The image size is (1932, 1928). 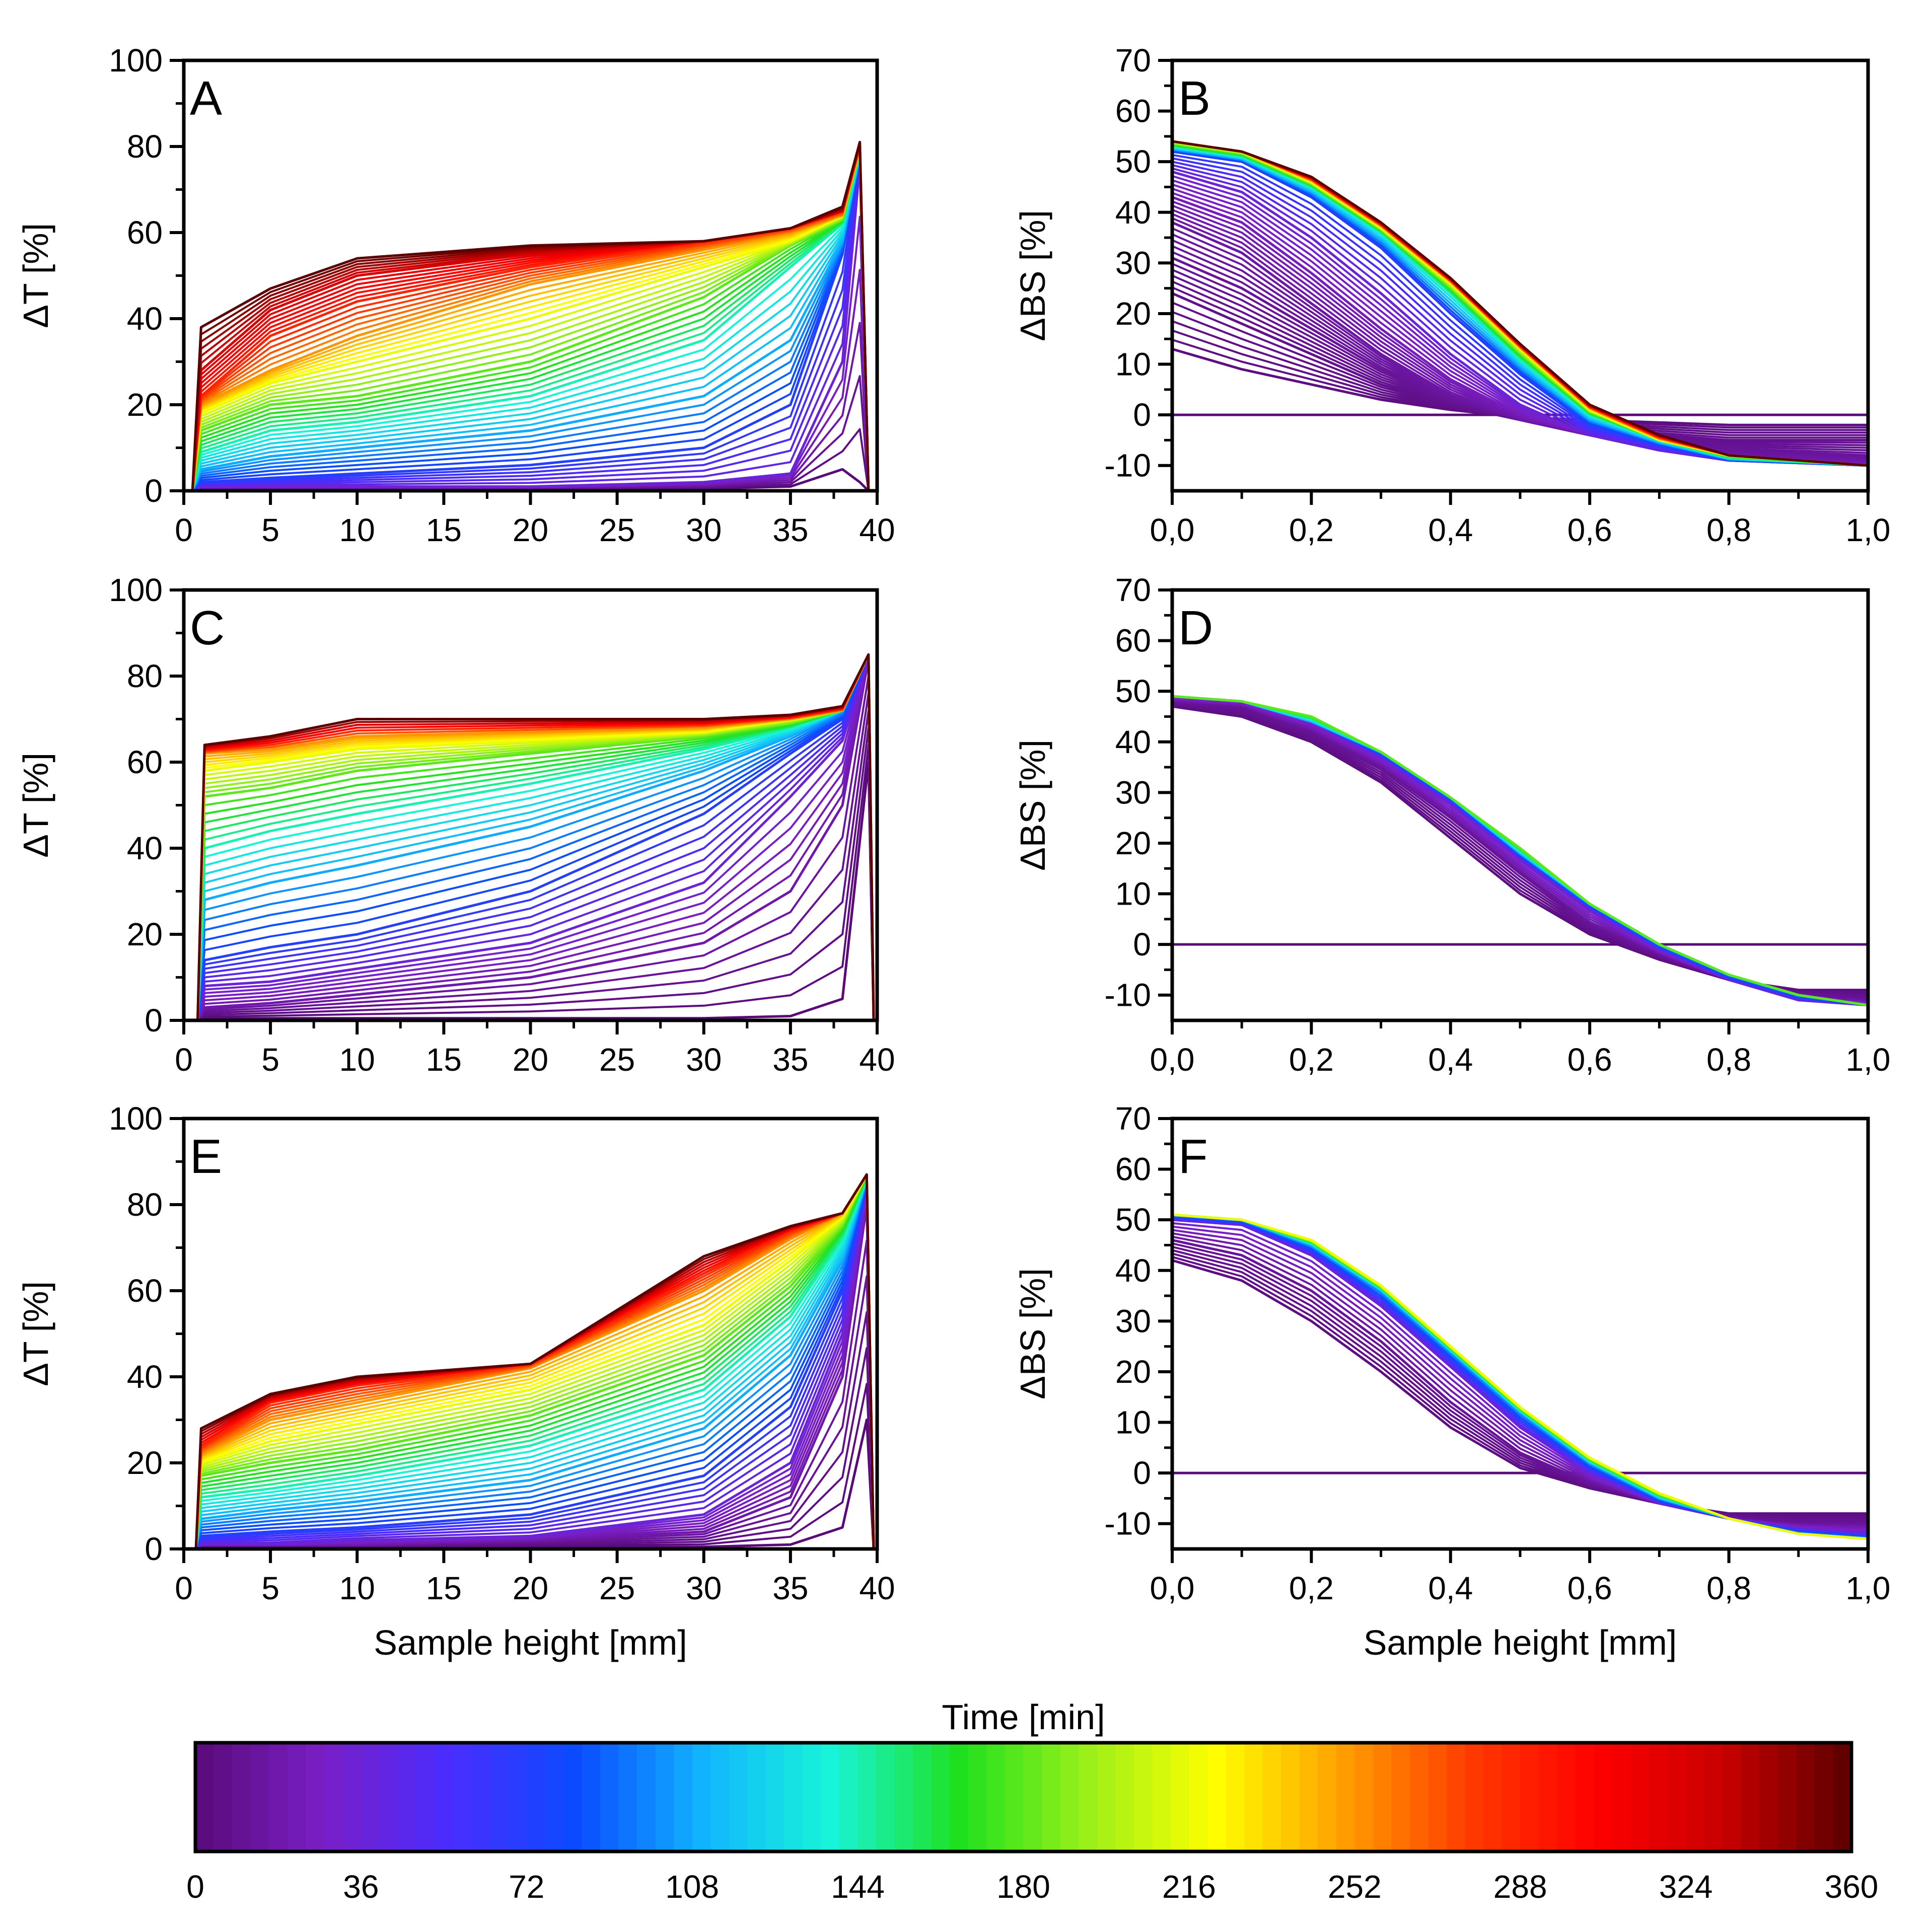 I want to click on colorbar-frame, so click(x=1023, y=1797).